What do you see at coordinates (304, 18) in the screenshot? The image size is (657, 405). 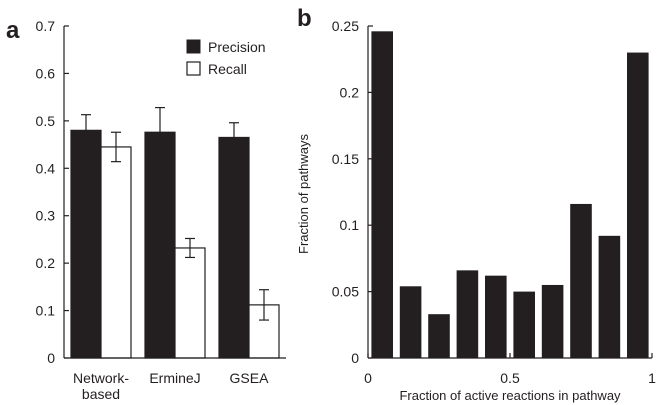 I see `panel-b-letter: b` at bounding box center [304, 18].